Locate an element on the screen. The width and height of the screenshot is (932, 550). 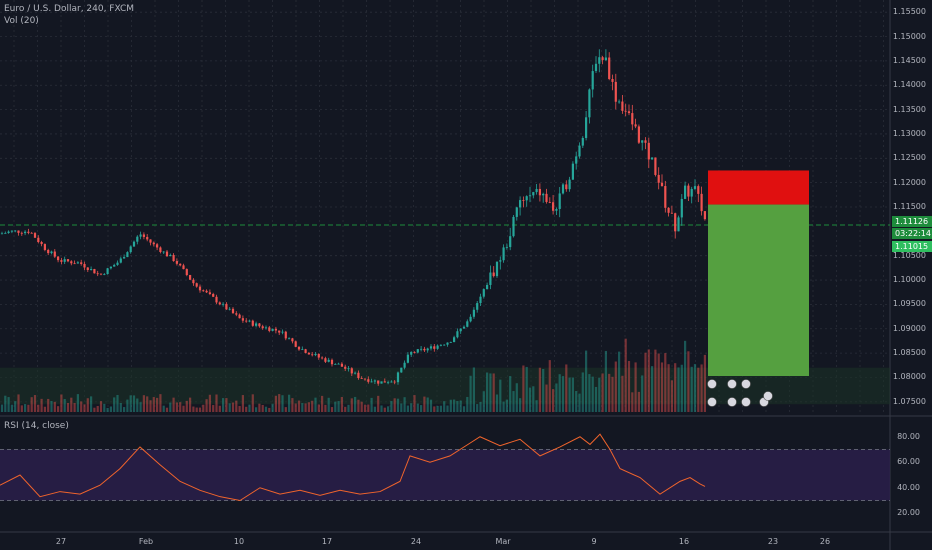
price-tick-label: 1.12500 is located at coordinates (909, 158).